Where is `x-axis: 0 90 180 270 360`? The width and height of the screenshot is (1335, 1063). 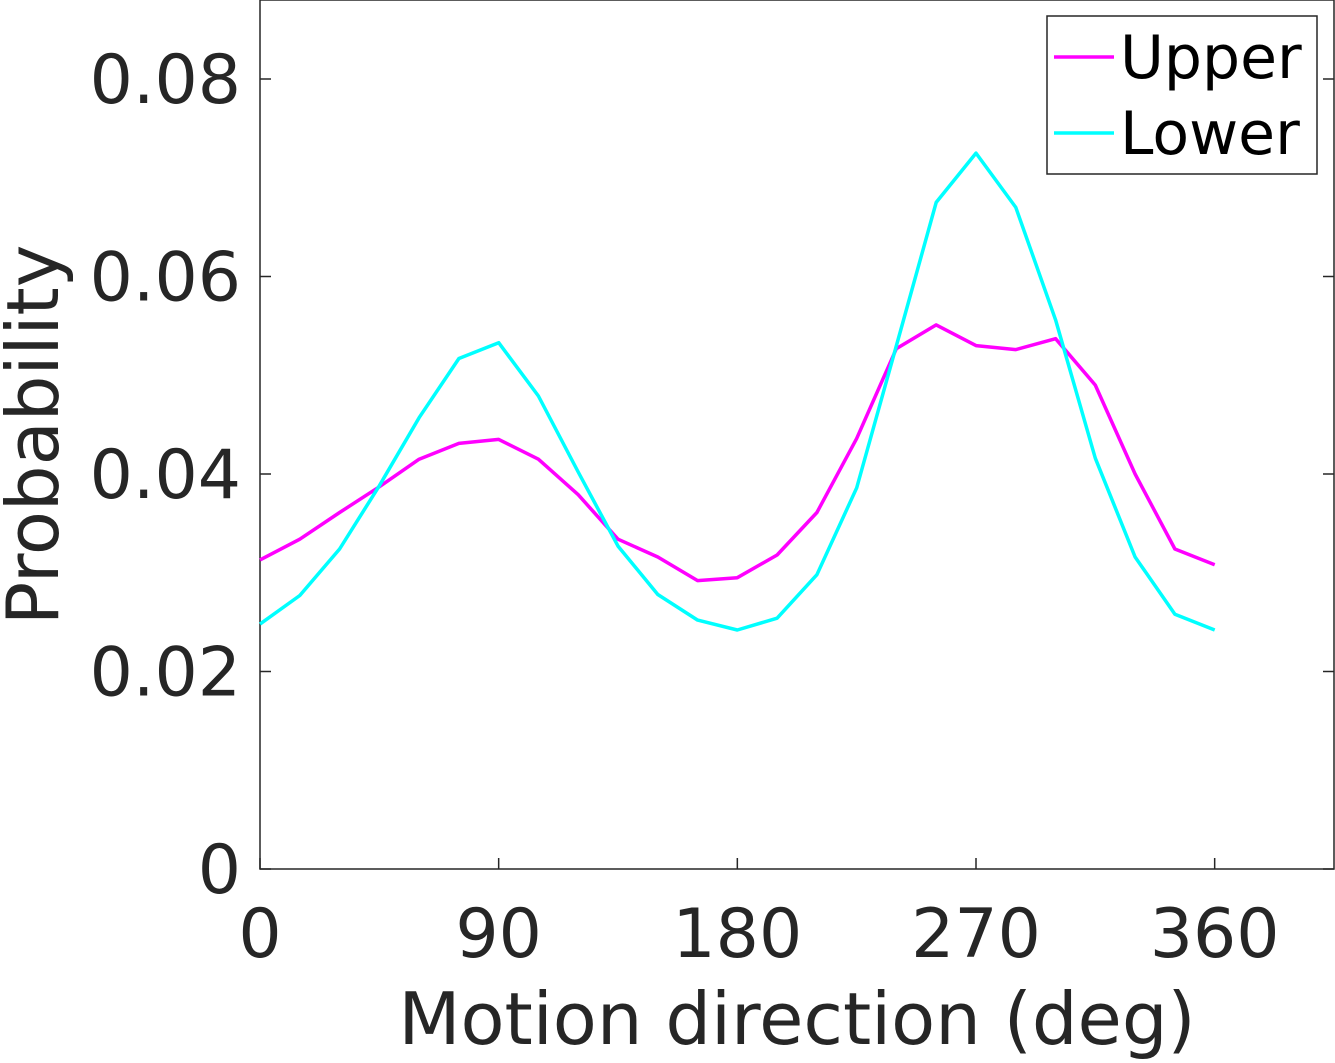 x-axis: 0 90 180 270 360 is located at coordinates (759, 916).